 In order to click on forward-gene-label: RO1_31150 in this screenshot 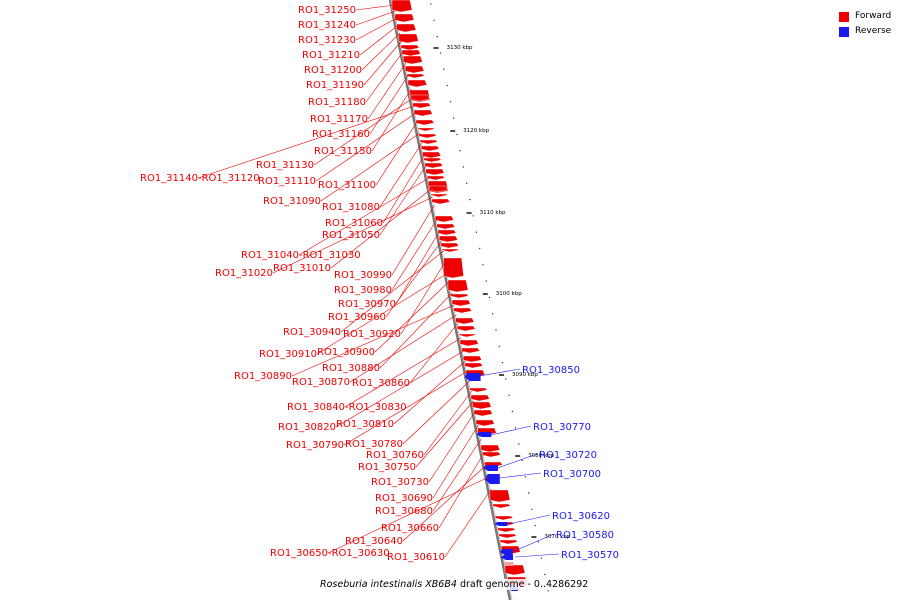, I will do `click(343, 151)`.